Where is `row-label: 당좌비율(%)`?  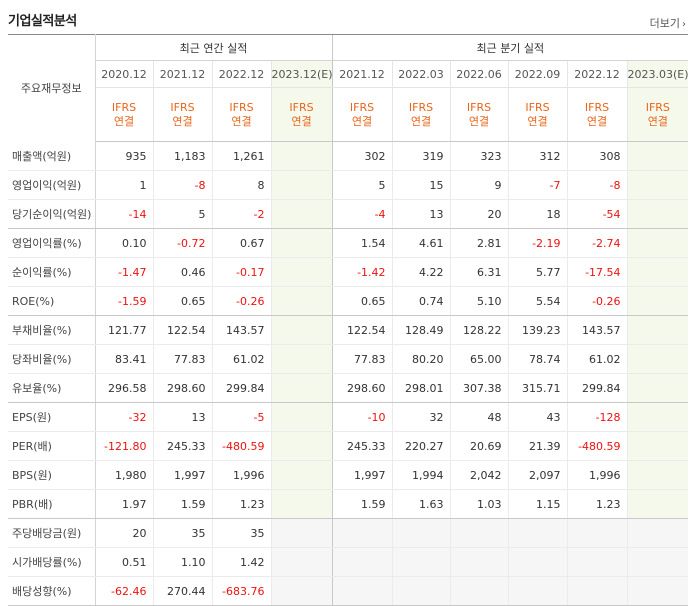
row-label: 당좌비율(%) is located at coordinates (52, 359).